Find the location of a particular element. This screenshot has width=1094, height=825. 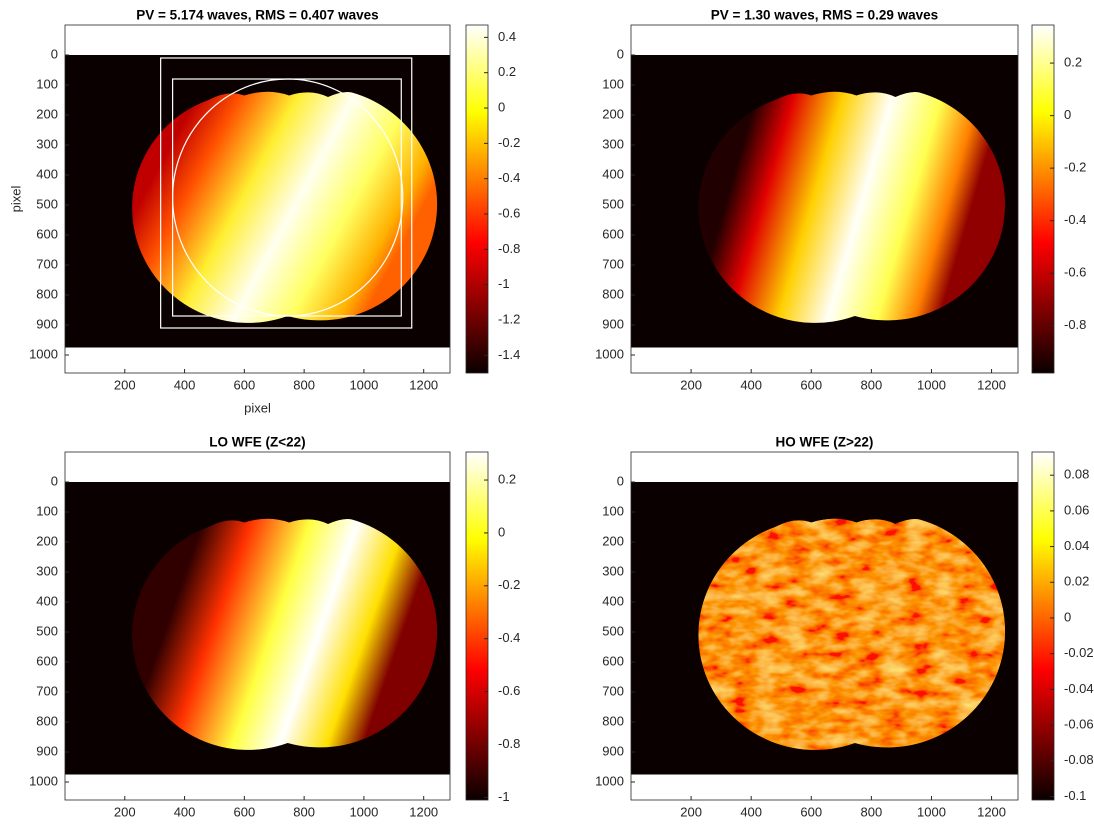

colorbar-tick-label: 0.08 is located at coordinates (1076, 474).